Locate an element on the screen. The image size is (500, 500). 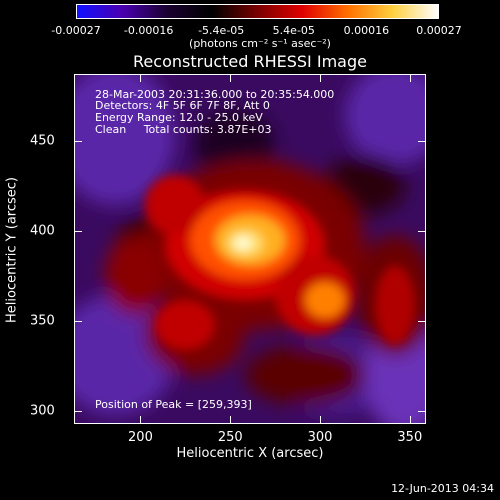
x-tick-label: 300 is located at coordinates (320, 437).